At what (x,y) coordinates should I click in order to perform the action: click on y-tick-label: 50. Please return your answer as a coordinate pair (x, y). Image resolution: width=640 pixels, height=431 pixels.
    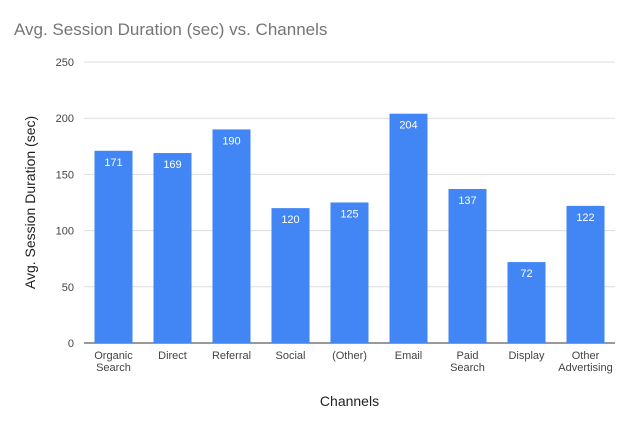
    Looking at the image, I should click on (68, 288).